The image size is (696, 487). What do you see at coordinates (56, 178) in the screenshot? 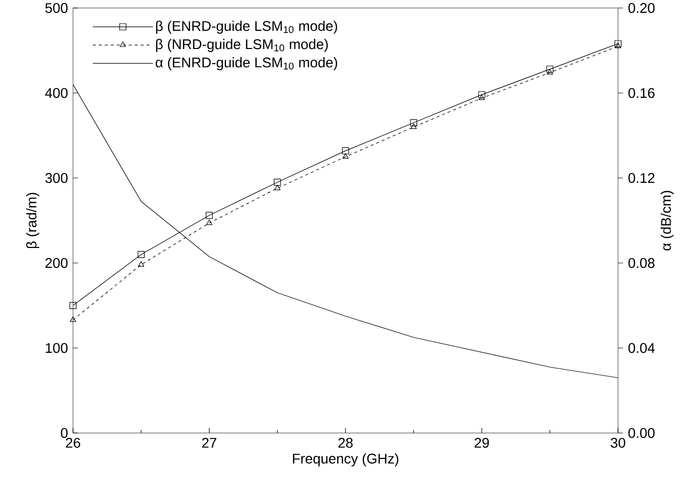
I see `y-tick-label: 300` at bounding box center [56, 178].